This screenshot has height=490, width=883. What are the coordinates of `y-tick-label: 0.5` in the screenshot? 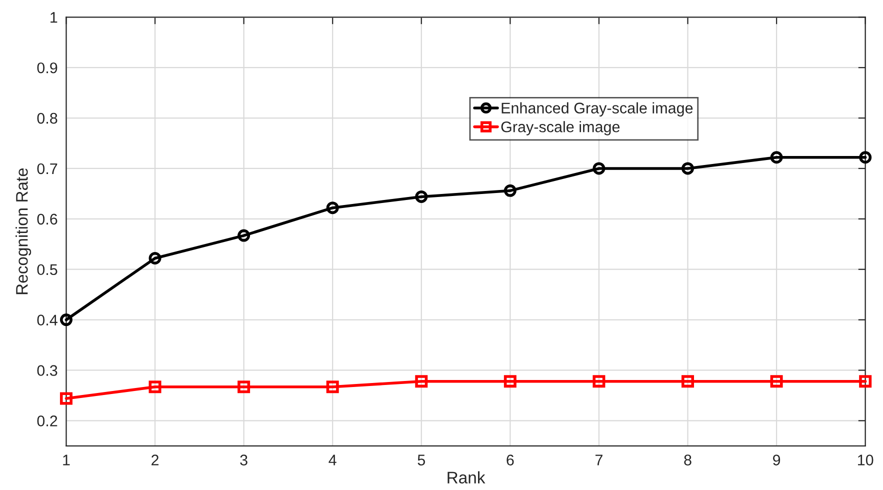 It's located at (47, 270).